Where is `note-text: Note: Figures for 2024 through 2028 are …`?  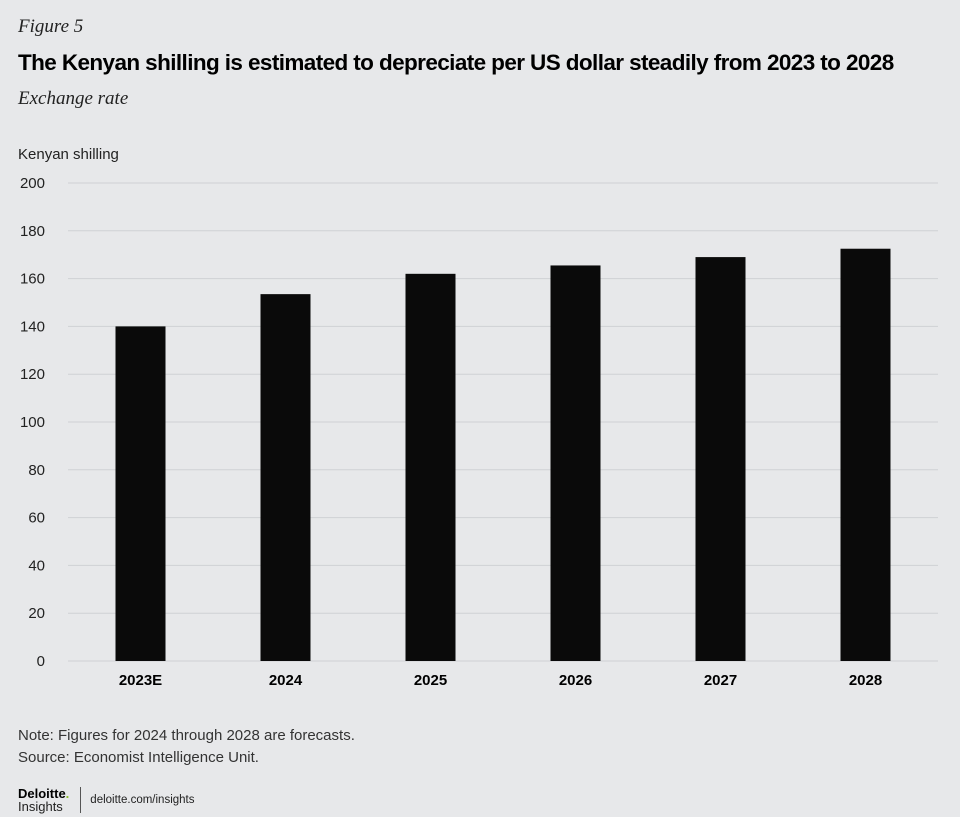
note-text: Note: Figures for 2024 through 2028 are … is located at coordinates (186, 735).